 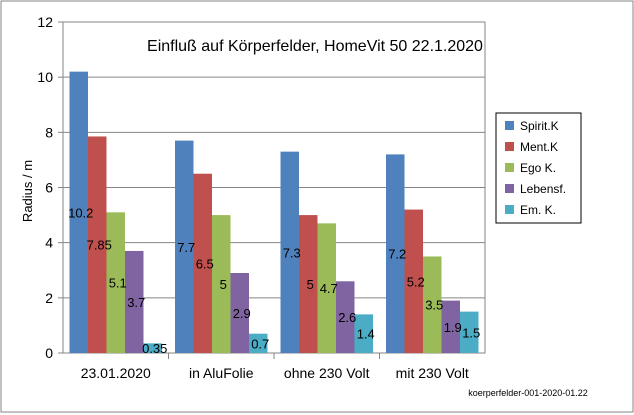 I want to click on y-tick-label: 2, so click(x=49, y=298).